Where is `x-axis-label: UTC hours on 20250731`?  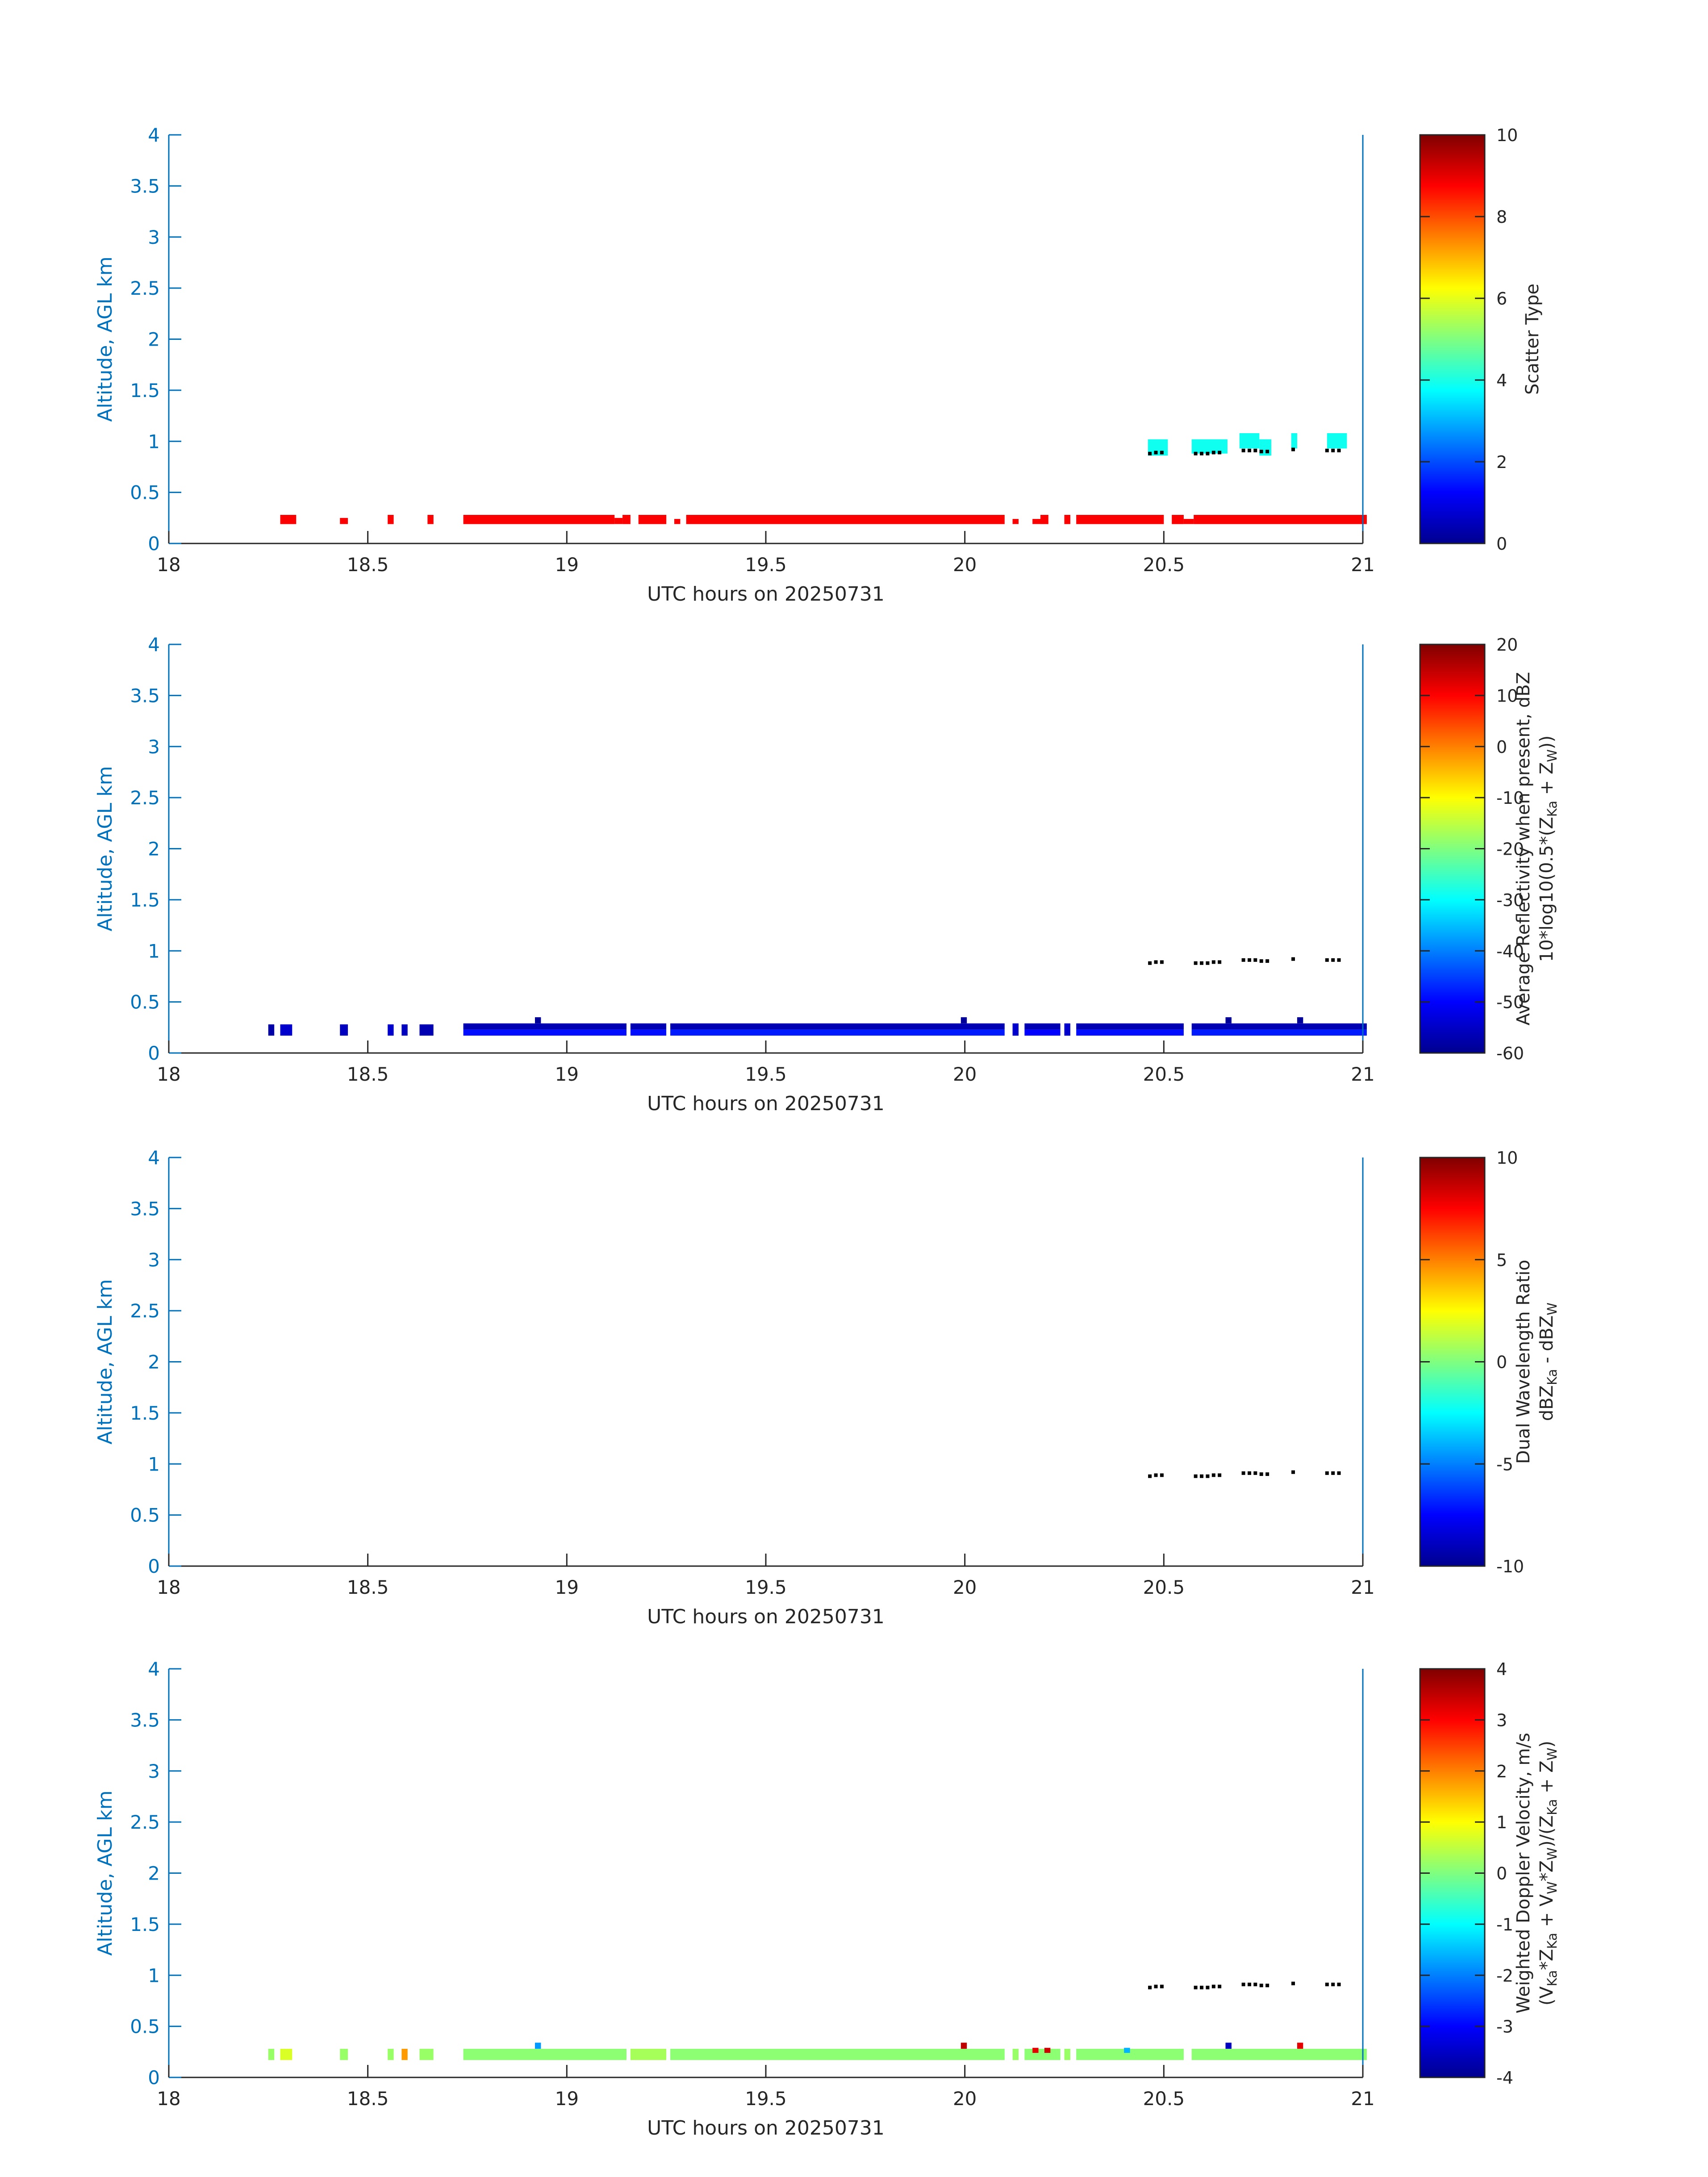 x-axis-label: UTC hours on 20250731 is located at coordinates (766, 2128).